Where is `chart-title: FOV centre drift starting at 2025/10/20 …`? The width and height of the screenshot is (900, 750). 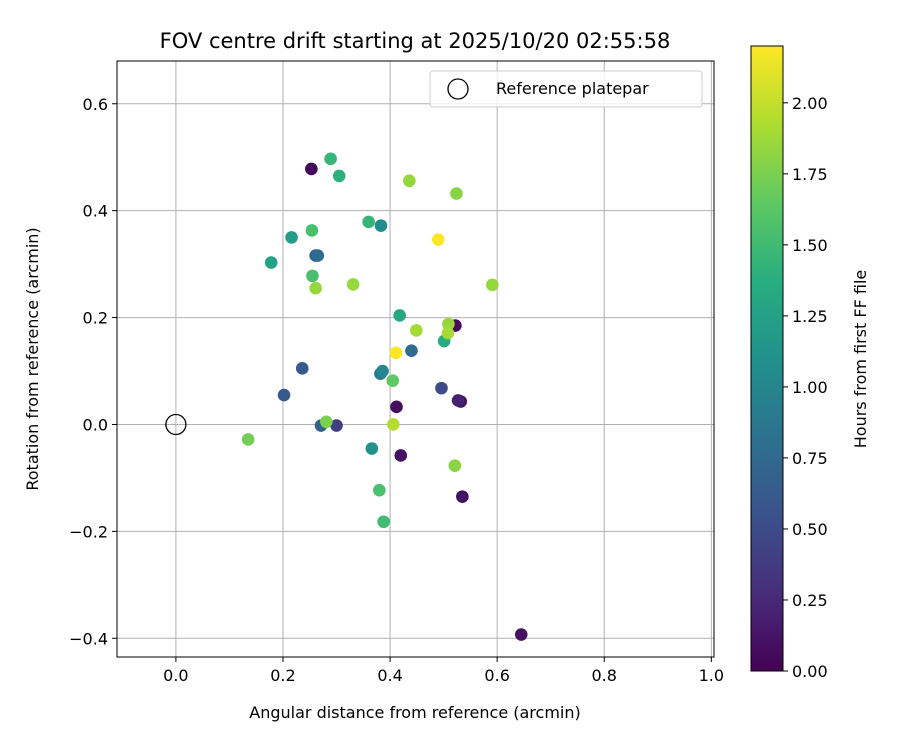 chart-title: FOV centre drift starting at 2025/10/20 … is located at coordinates (415, 41).